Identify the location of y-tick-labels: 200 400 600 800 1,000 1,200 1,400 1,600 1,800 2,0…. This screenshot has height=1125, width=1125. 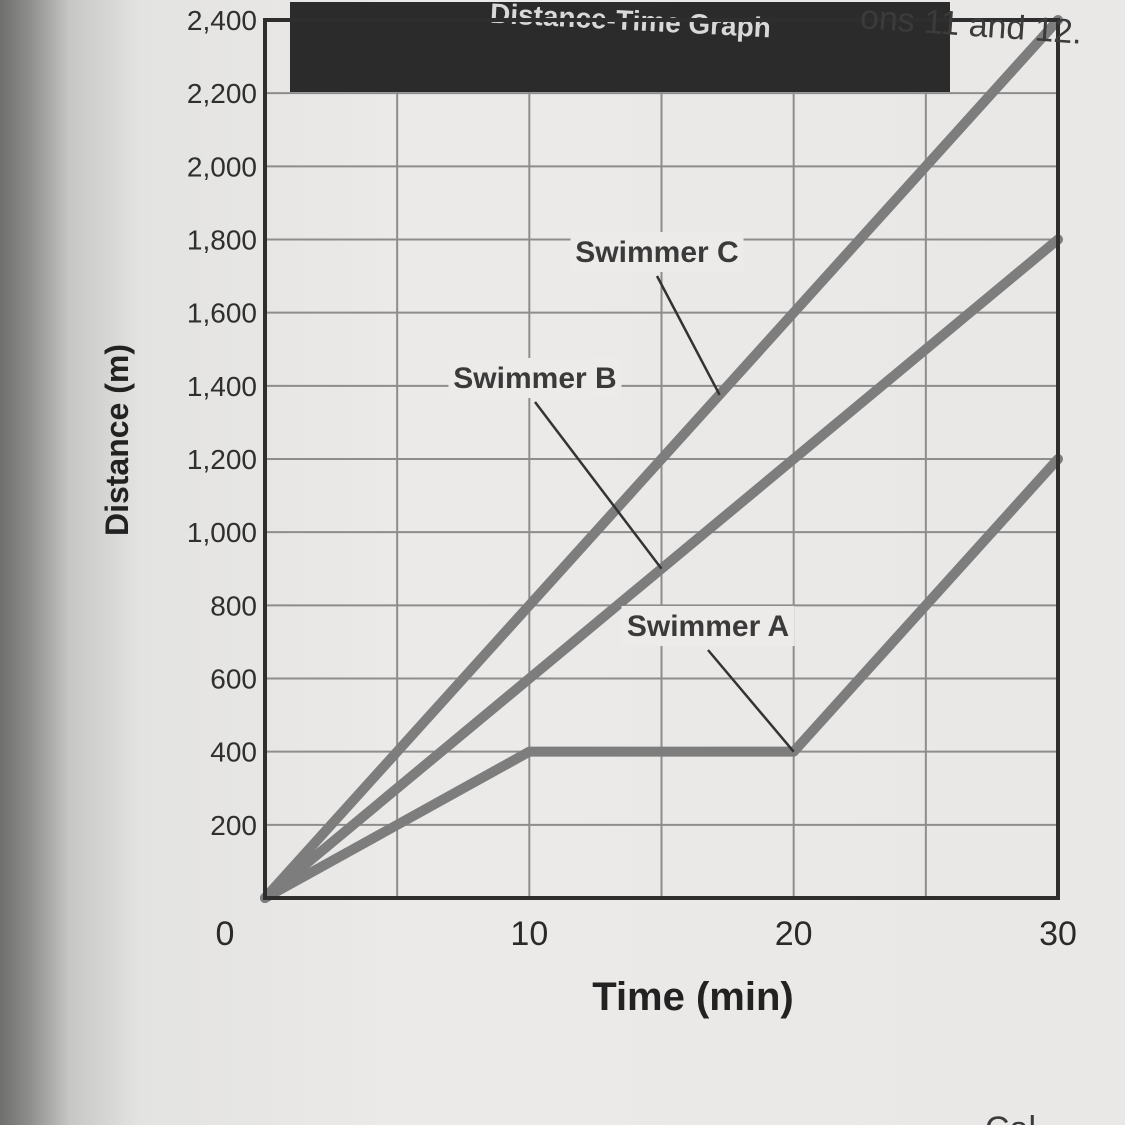
(222, 423).